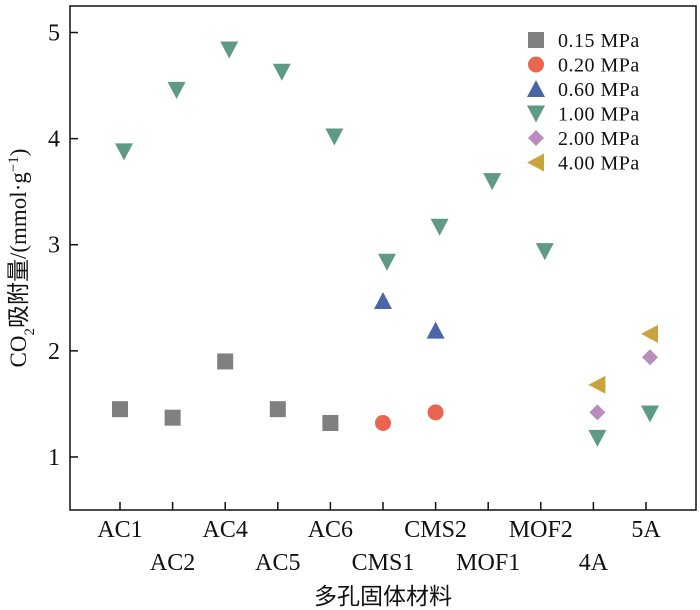  Describe the element at coordinates (63, 246) in the screenshot. I see `y-axis: 1 2 3 4 5` at that location.